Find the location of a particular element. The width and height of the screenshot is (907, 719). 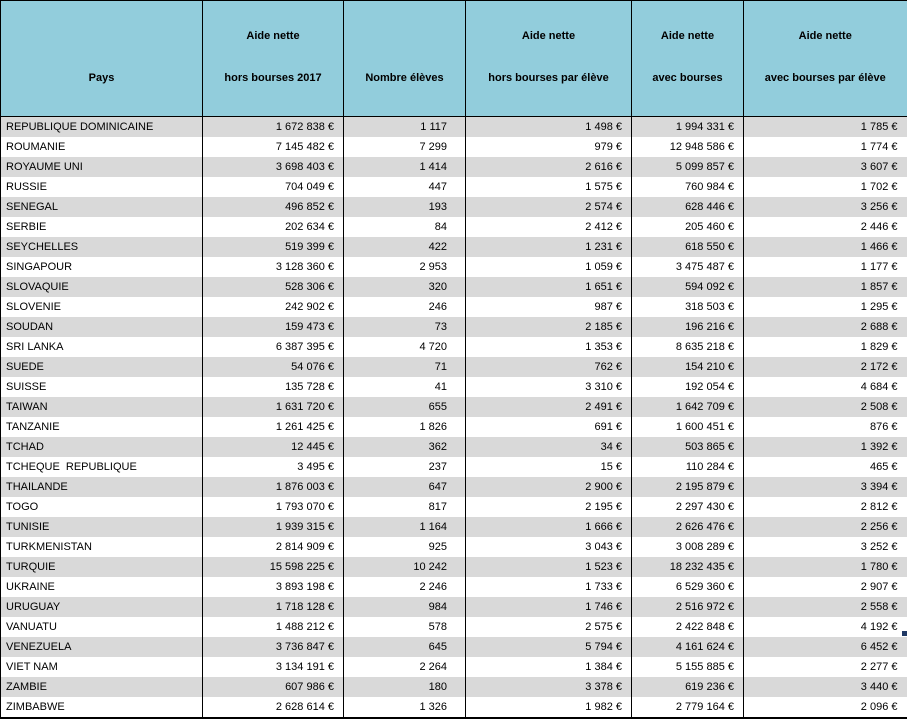

cell-aide-nette-hors-bourses-2017: 496 852 € is located at coordinates (273, 207).